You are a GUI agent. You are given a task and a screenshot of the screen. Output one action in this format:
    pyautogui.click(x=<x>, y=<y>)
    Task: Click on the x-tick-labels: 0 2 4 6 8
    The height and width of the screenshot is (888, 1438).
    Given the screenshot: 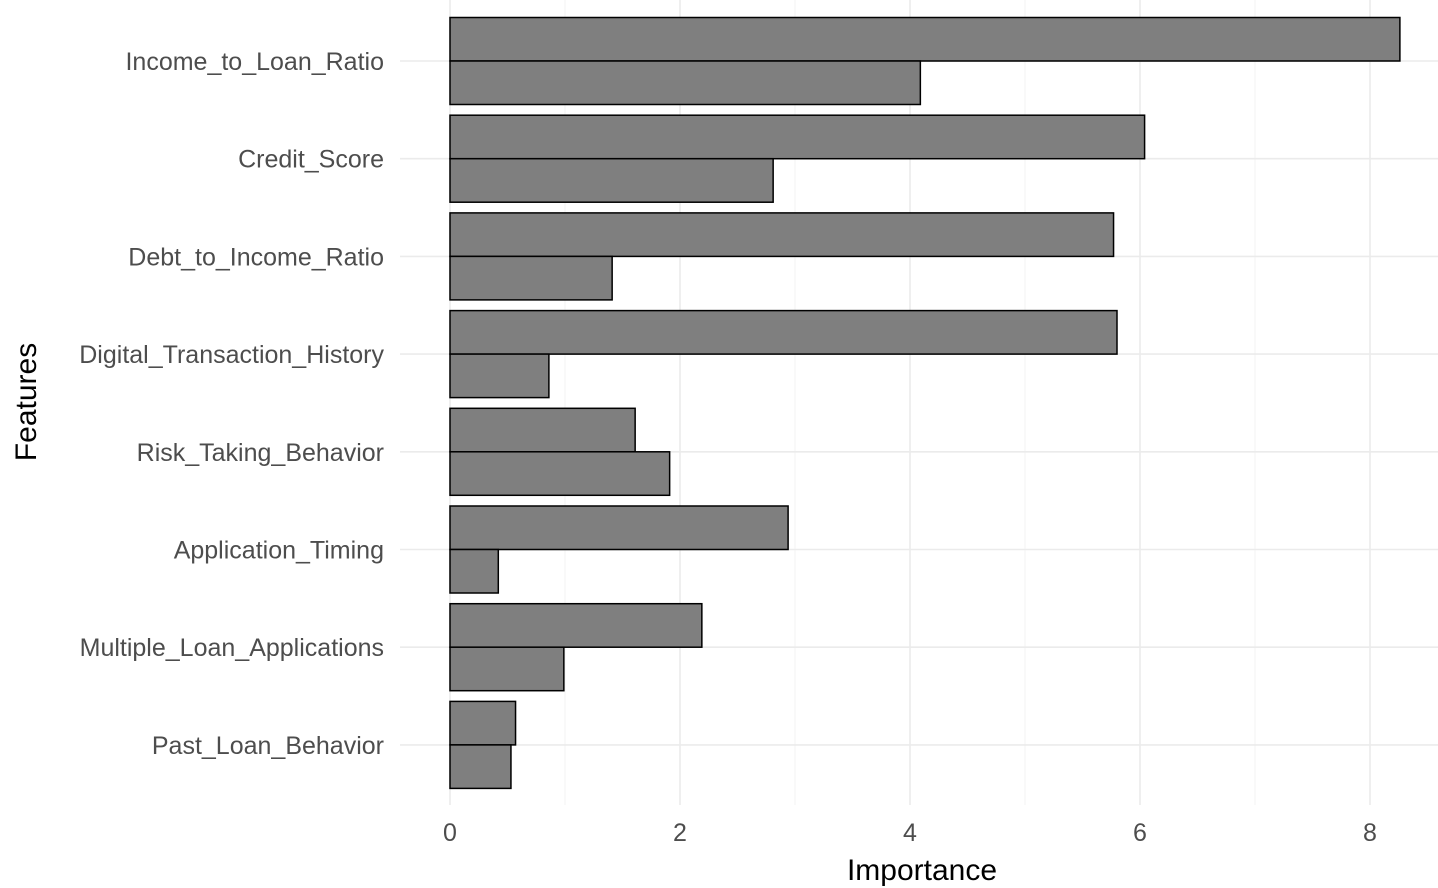 What is the action you would take?
    pyautogui.click(x=910, y=833)
    